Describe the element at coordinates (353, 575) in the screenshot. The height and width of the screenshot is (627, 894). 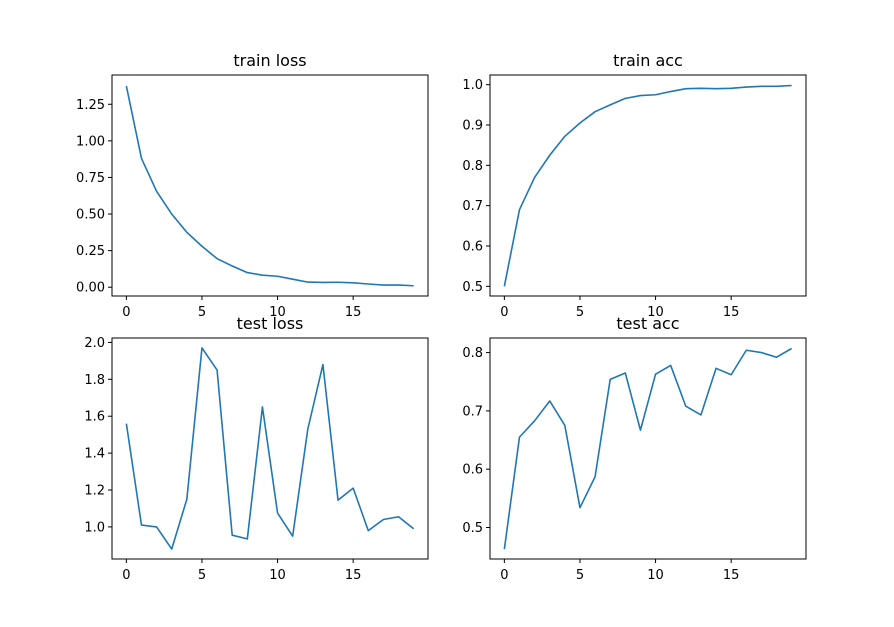
I see `x-tick-label-test-loss: 15` at that location.